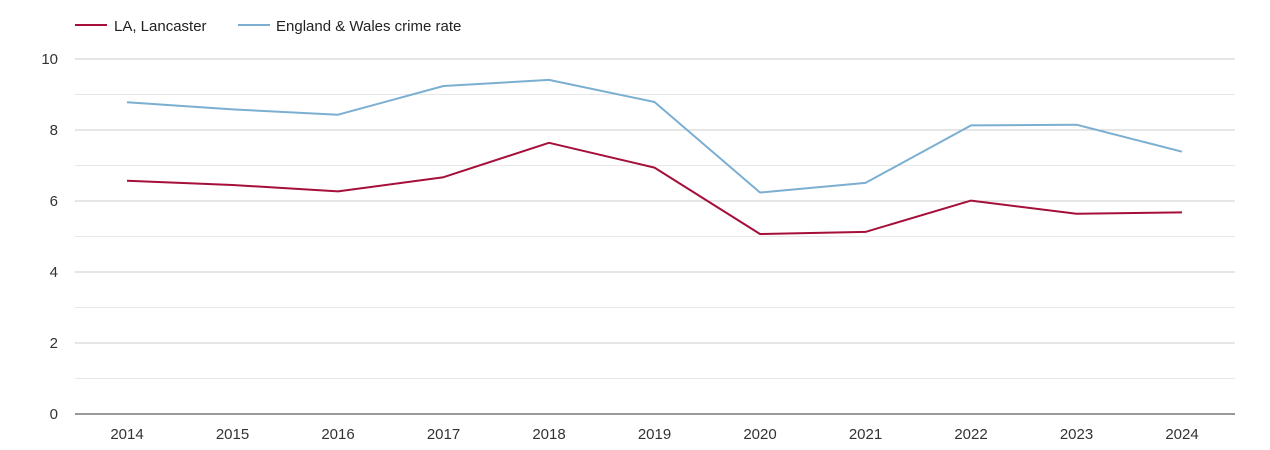 This screenshot has height=450, width=1270. Describe the element at coordinates (443, 434) in the screenshot. I see `x-tick-label: 2017` at that location.